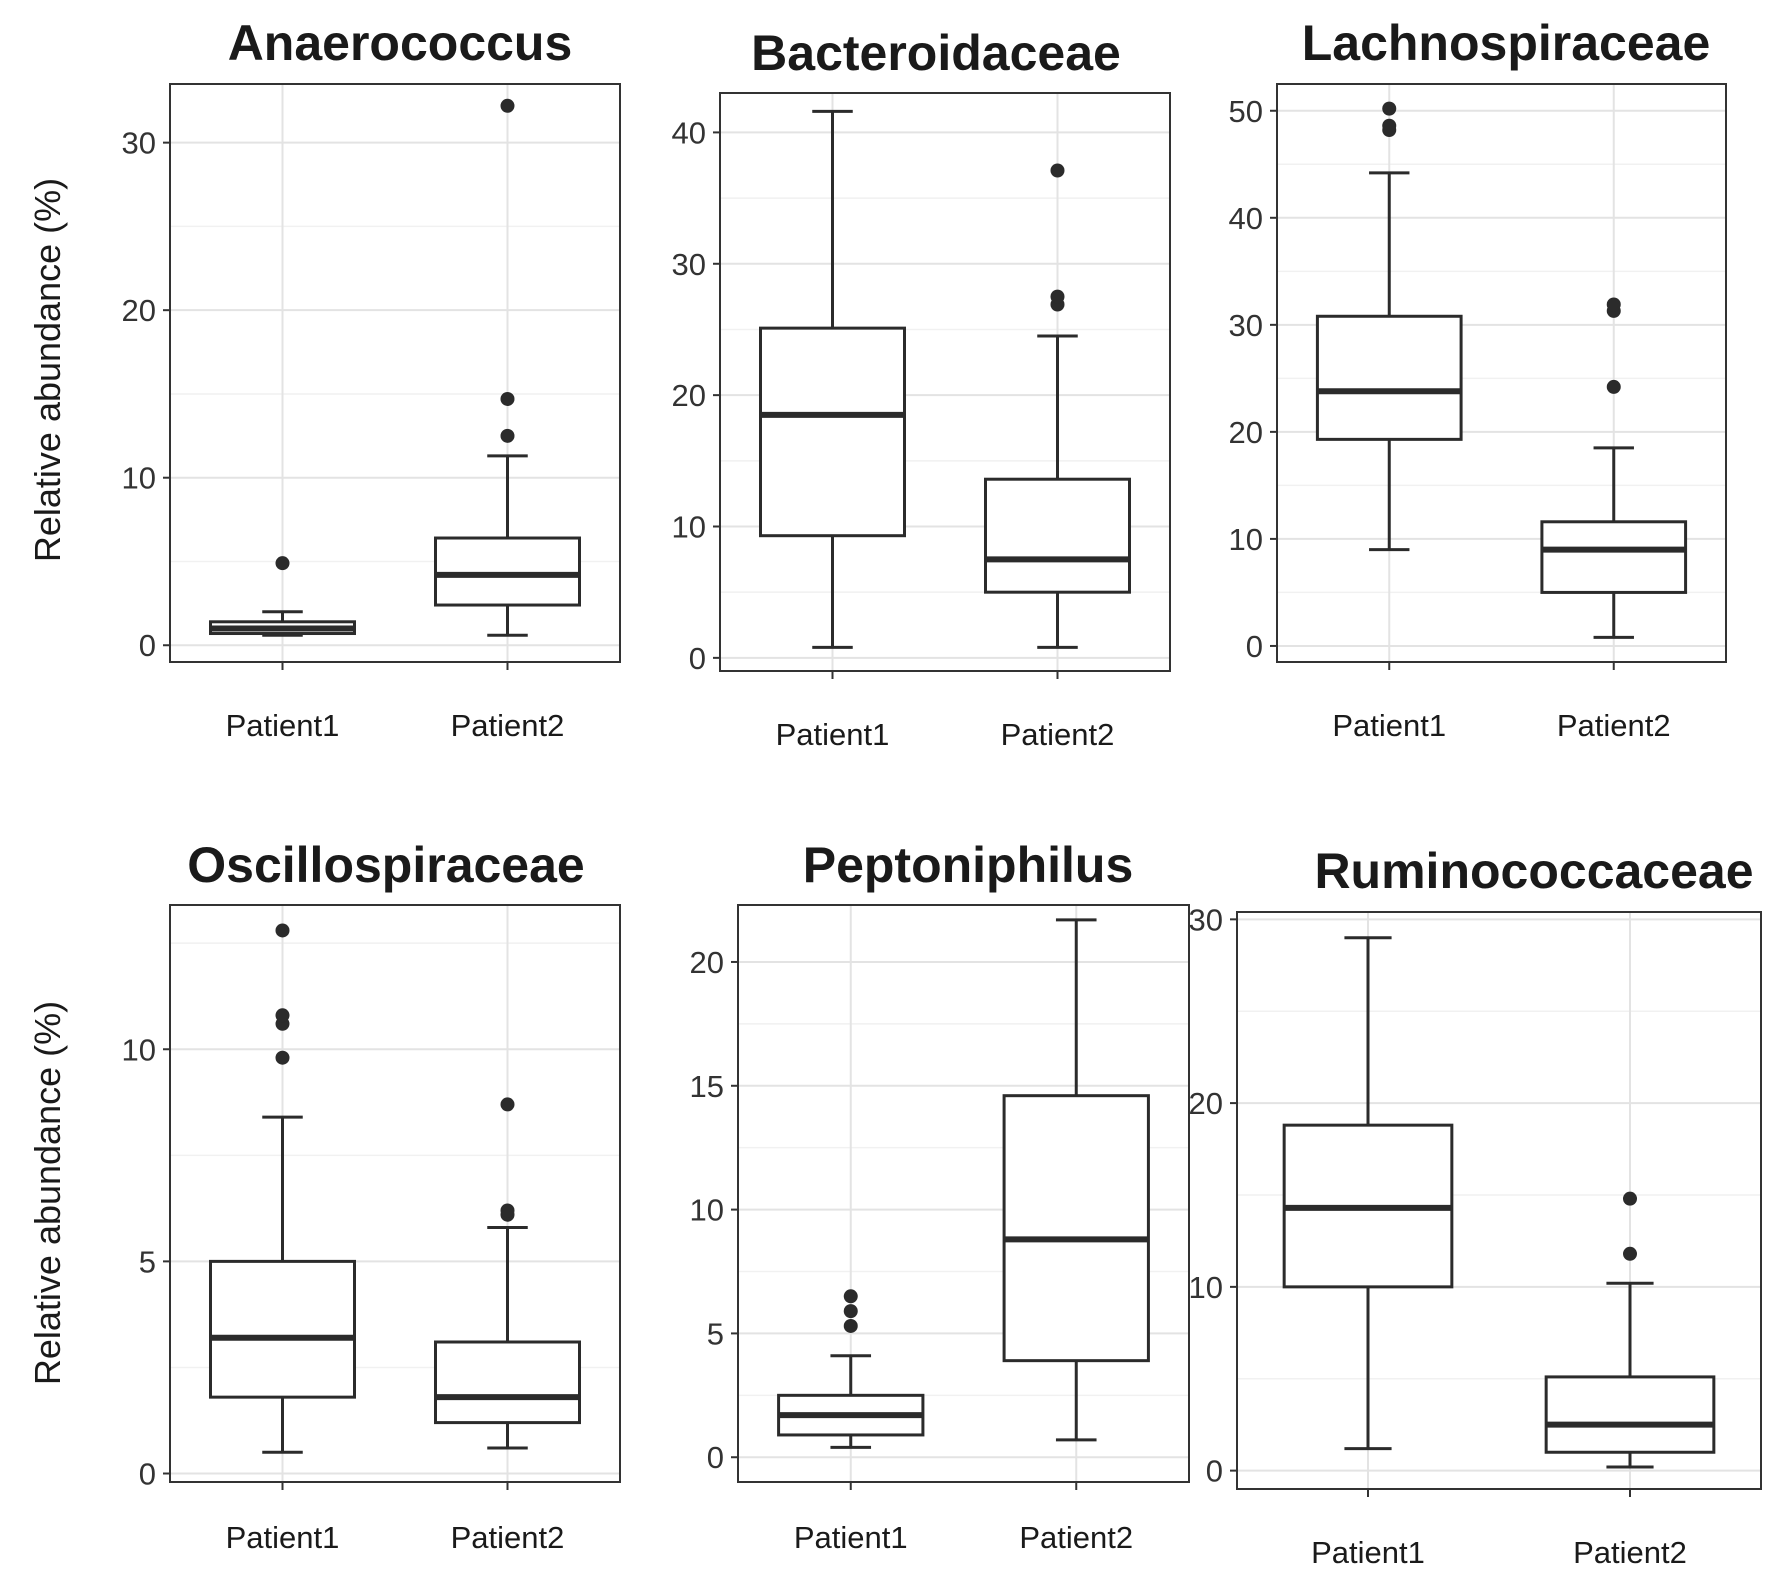 This screenshot has height=1591, width=1780. I want to click on panel-title: Peptoniphilus, so click(968, 865).